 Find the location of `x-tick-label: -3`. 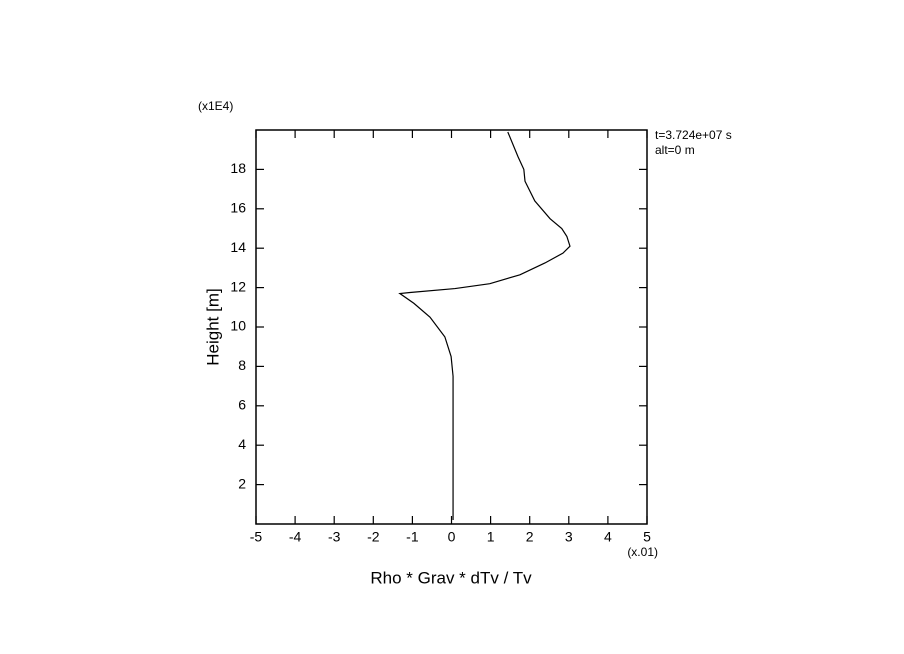

x-tick-label: -3 is located at coordinates (334, 537).